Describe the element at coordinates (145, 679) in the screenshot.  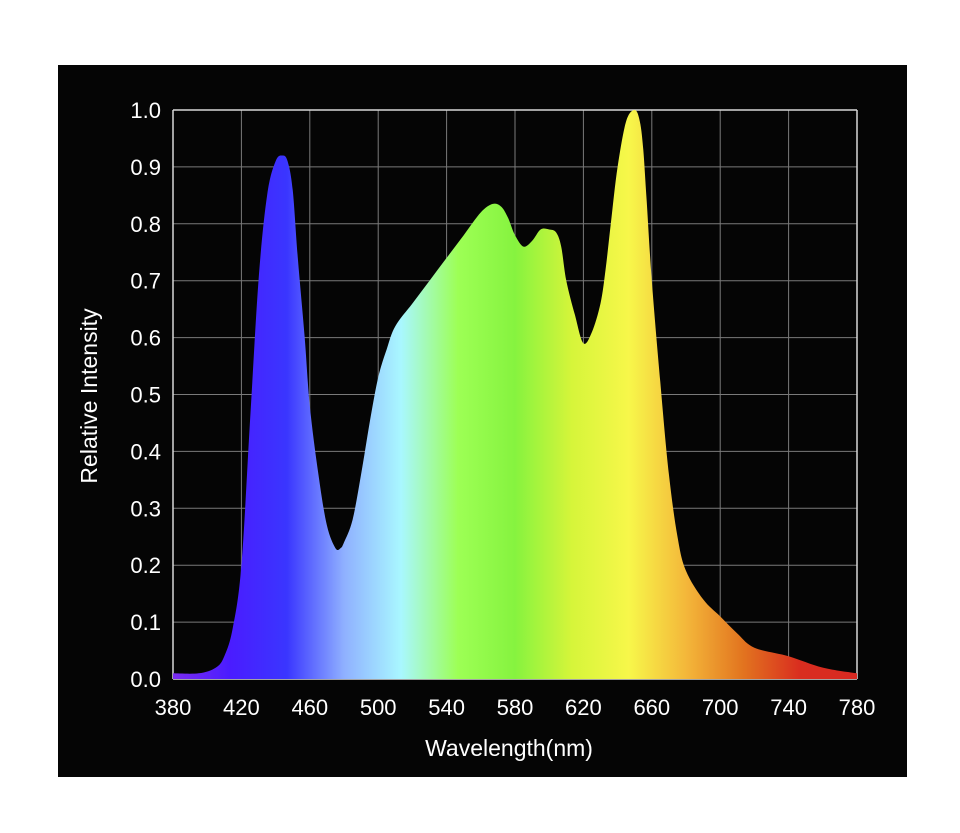
I see `y-tick-label: 0.0` at that location.